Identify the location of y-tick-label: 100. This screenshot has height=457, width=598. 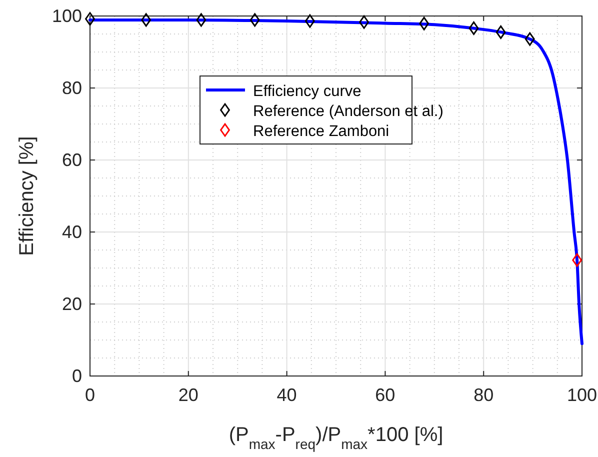
(67, 16).